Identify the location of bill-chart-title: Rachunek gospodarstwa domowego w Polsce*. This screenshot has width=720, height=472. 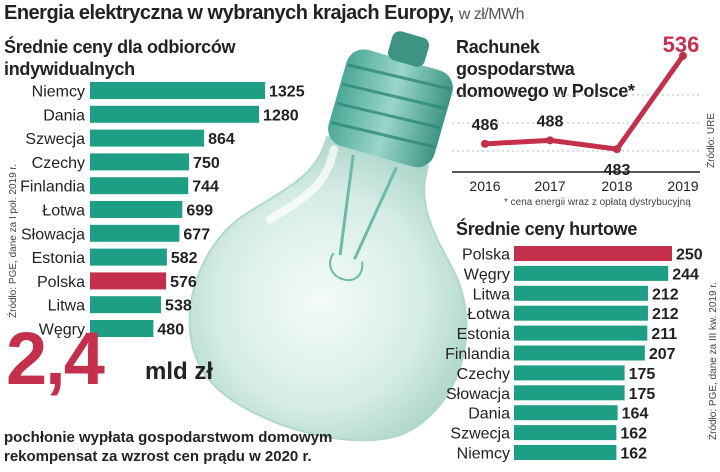
(545, 69).